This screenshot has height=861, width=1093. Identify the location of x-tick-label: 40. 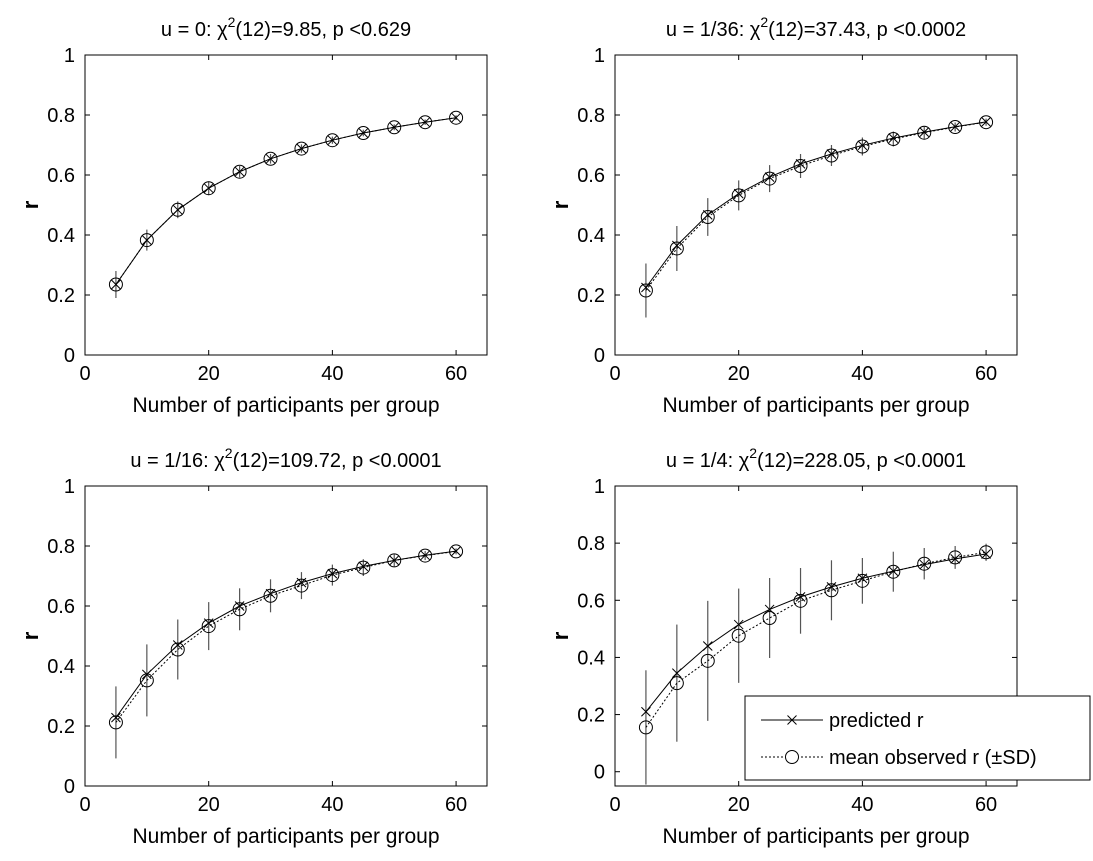
(862, 374).